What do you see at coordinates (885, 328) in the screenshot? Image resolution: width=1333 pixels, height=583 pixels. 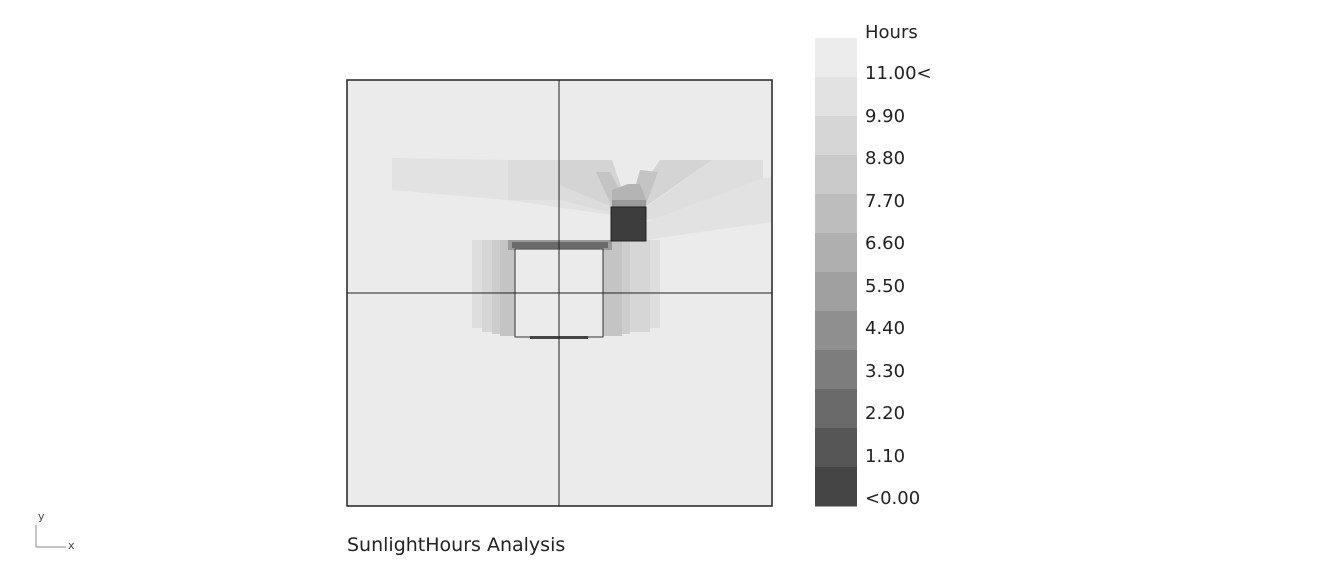 I see `legend-label: 4.40` at bounding box center [885, 328].